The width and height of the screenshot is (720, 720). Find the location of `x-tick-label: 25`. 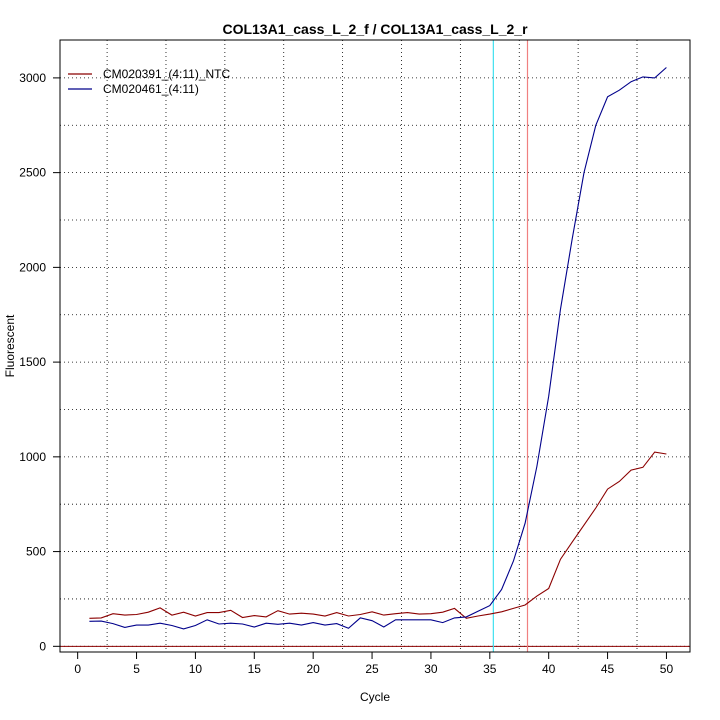

x-tick-label: 25 is located at coordinates (372, 669).